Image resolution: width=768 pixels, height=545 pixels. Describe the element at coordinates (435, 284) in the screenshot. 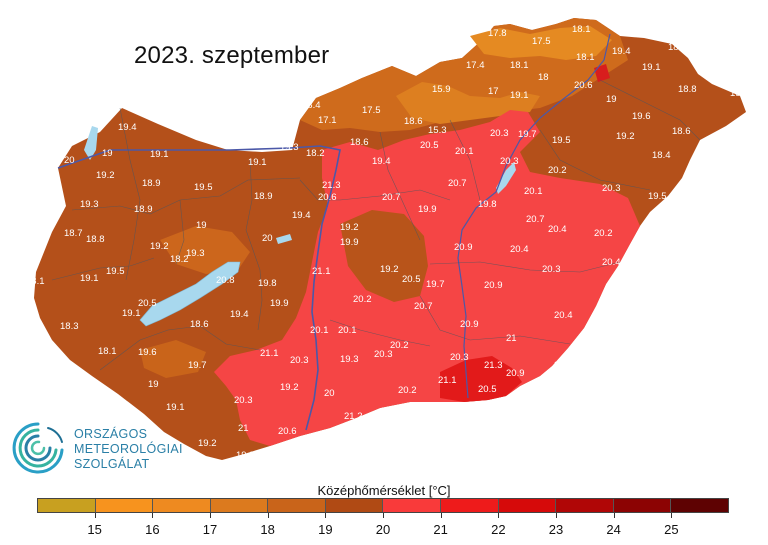

I see `station-temperature-label: 19.7` at that location.